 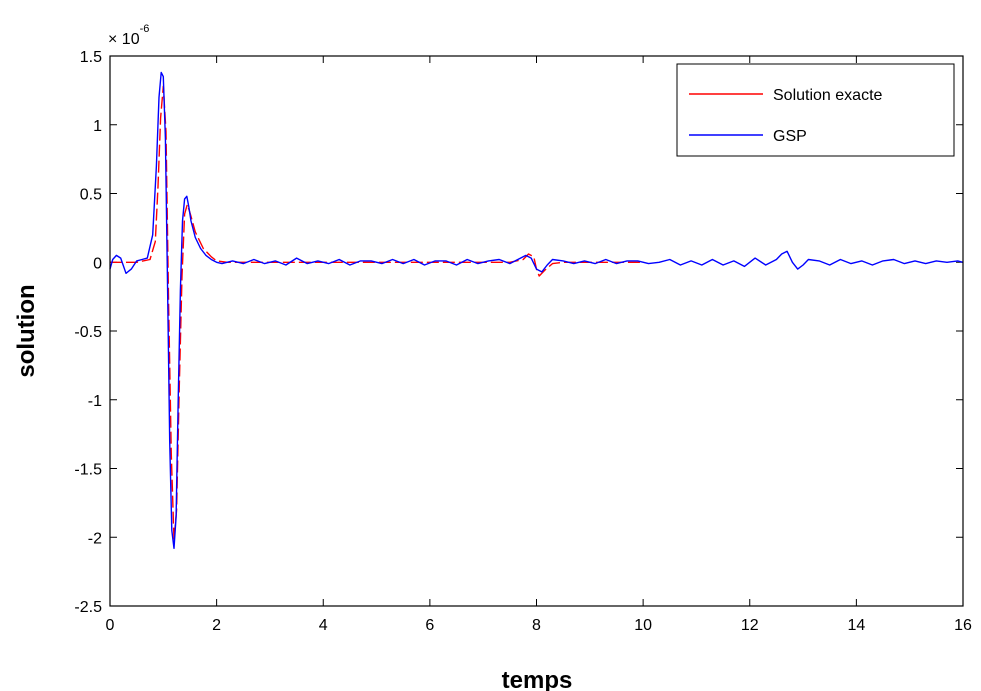 What do you see at coordinates (88, 607) in the screenshot?
I see `y-tick-label: -2.5` at bounding box center [88, 607].